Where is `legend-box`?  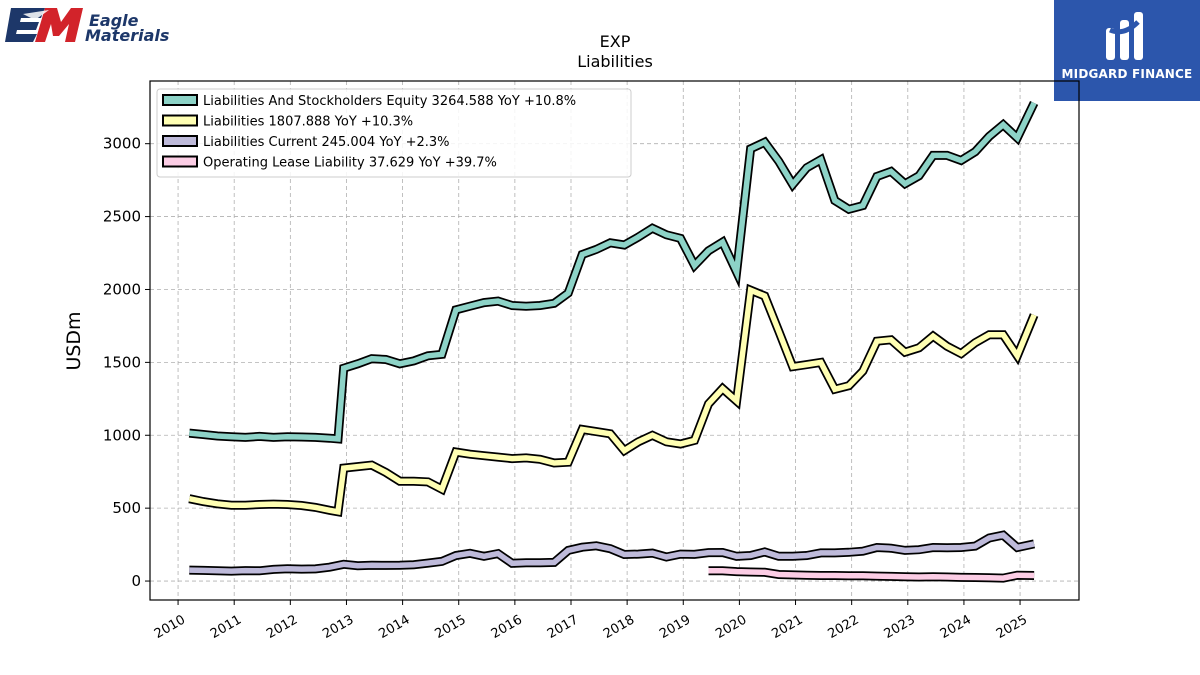 legend-box is located at coordinates (394, 133).